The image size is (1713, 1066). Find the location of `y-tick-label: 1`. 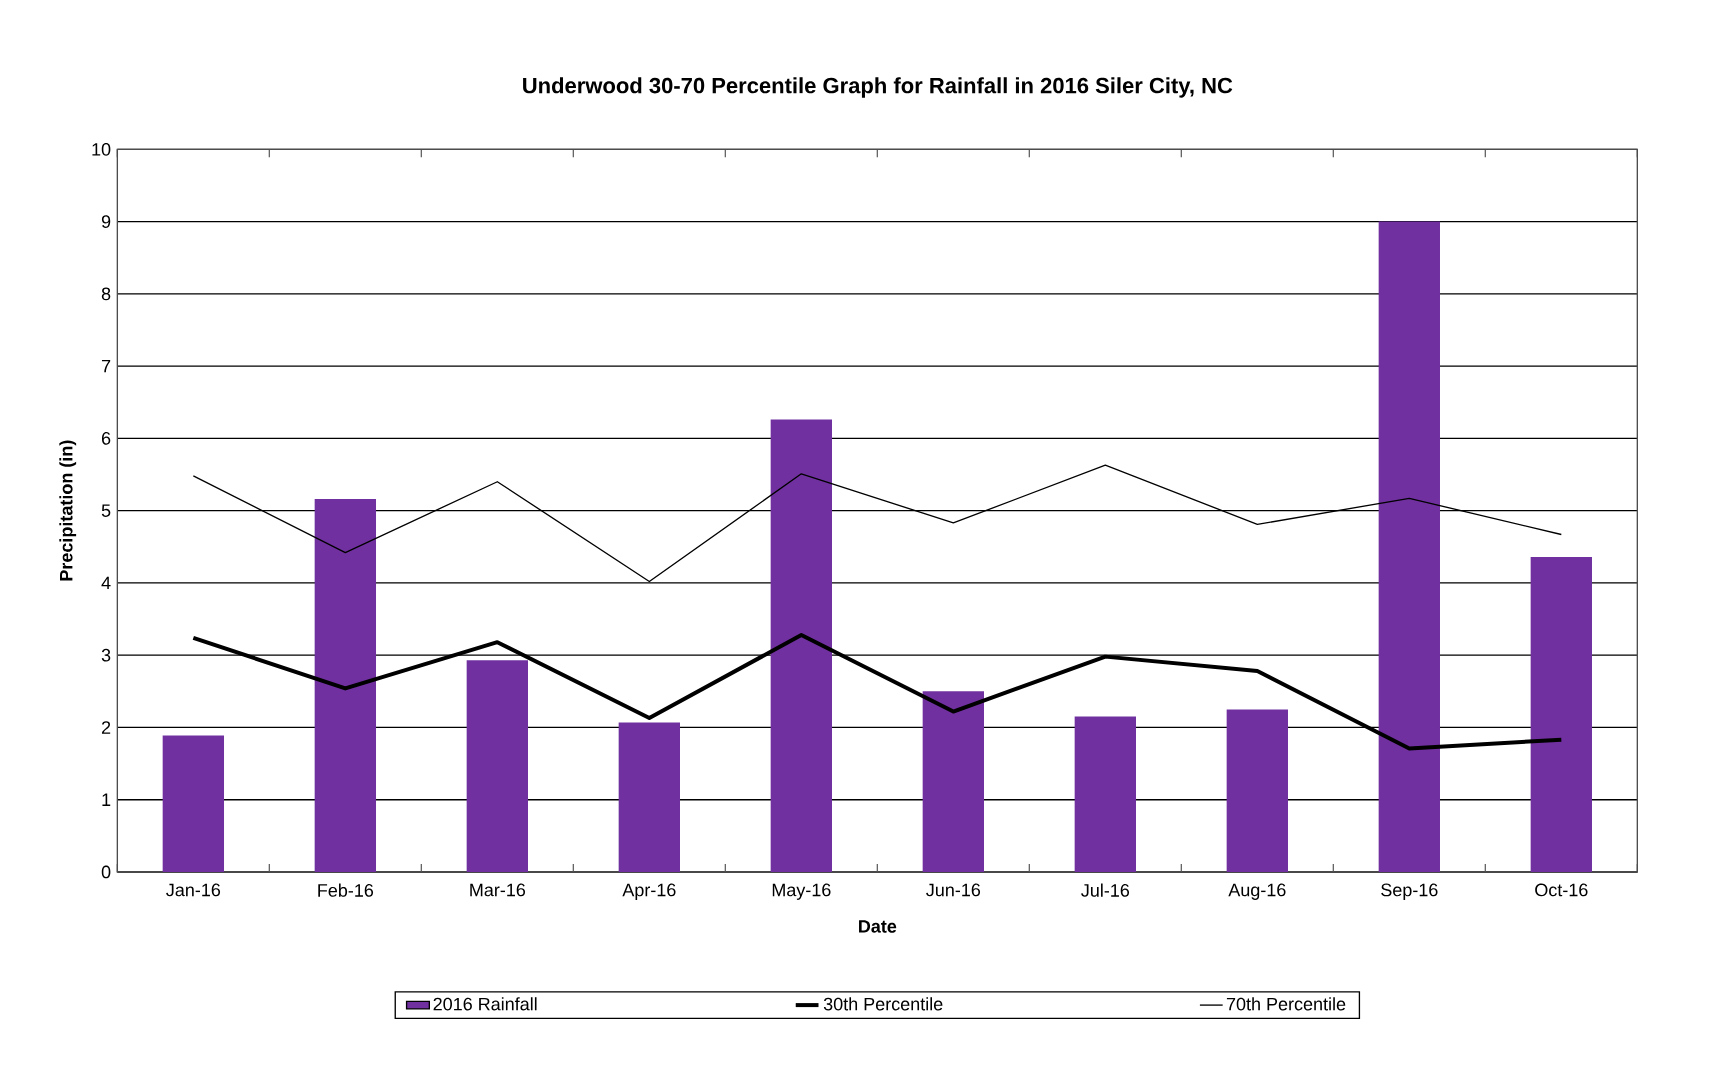

y-tick-label: 1 is located at coordinates (106, 799).